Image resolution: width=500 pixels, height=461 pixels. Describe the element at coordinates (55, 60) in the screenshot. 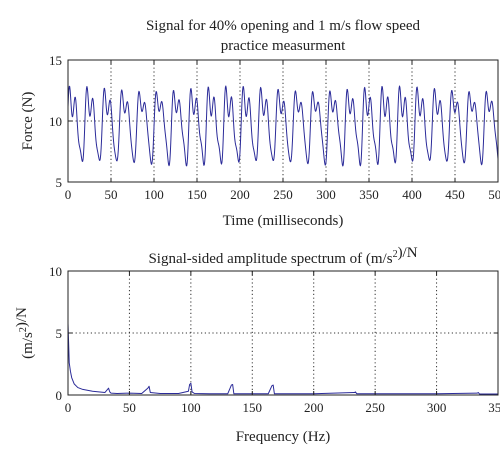

I see `y-tick-label: 15` at that location.